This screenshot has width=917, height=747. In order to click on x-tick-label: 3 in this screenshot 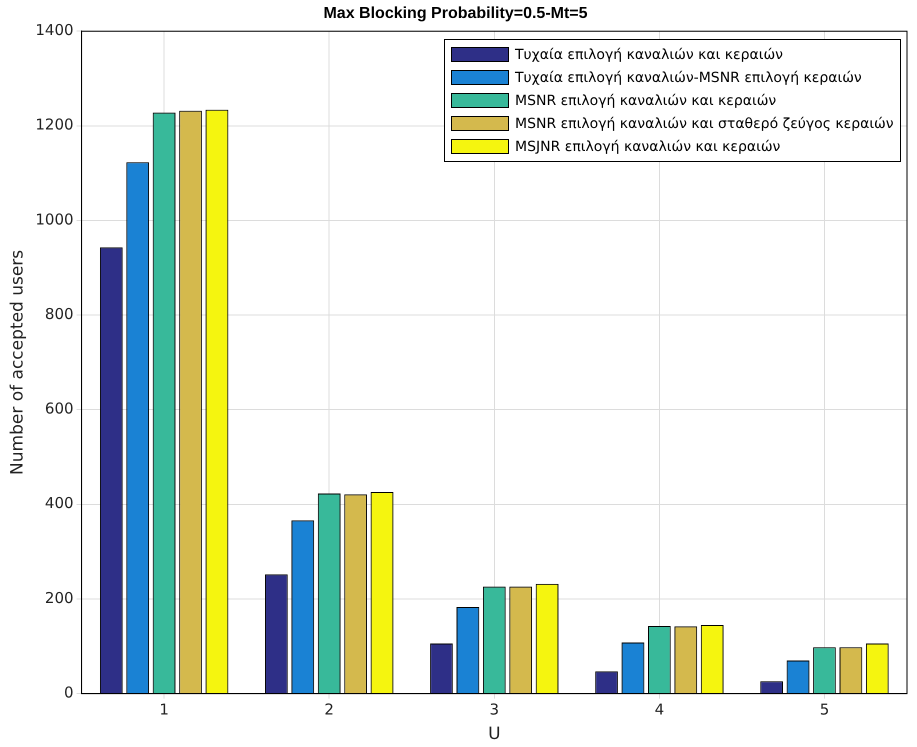, I will do `click(495, 709)`.